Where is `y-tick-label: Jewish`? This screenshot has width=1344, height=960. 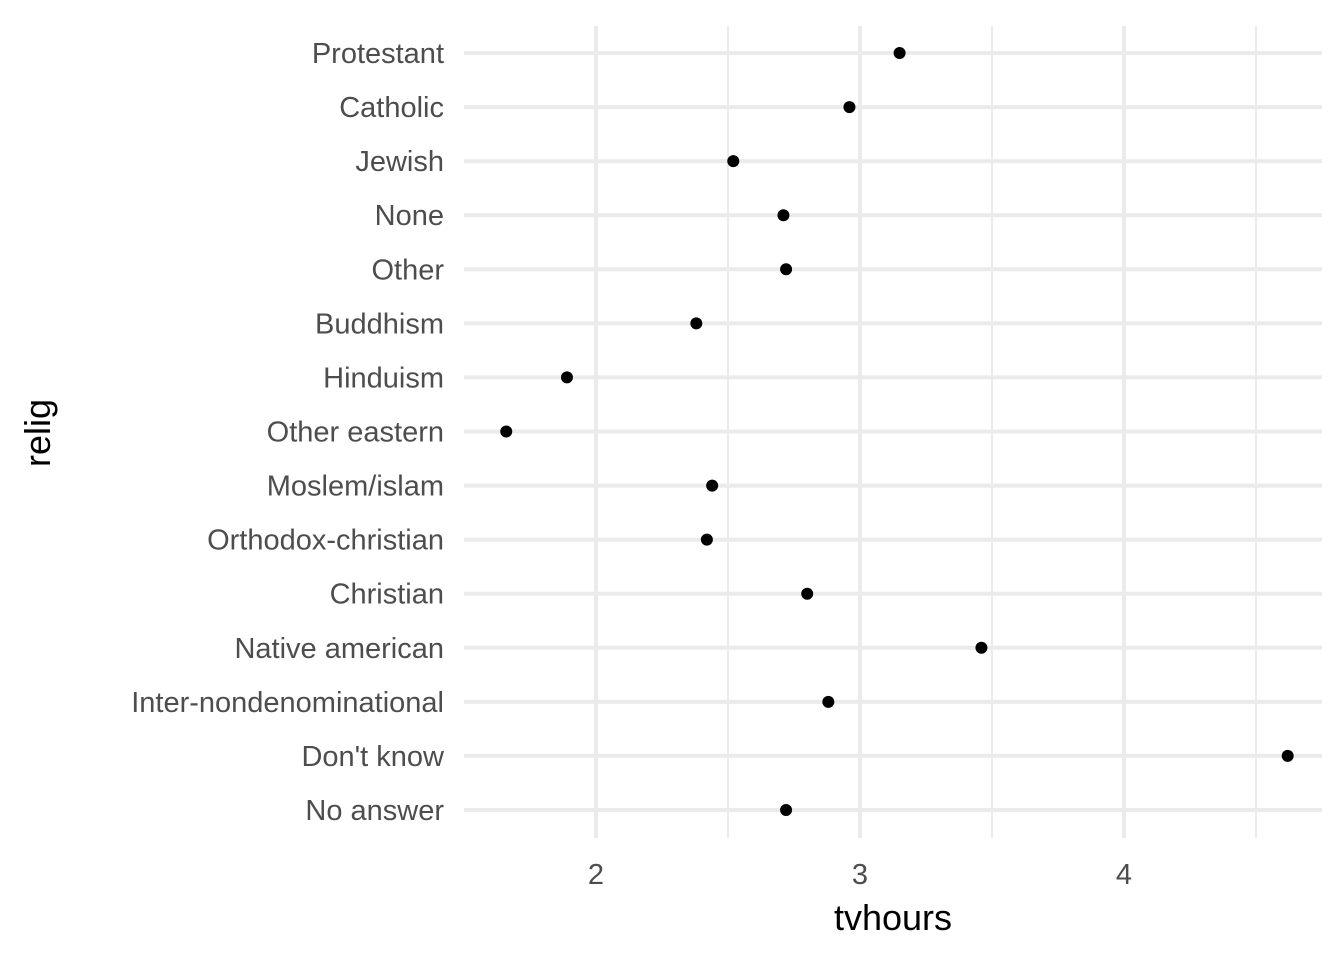
y-tick-label: Jewish is located at coordinates (399, 162).